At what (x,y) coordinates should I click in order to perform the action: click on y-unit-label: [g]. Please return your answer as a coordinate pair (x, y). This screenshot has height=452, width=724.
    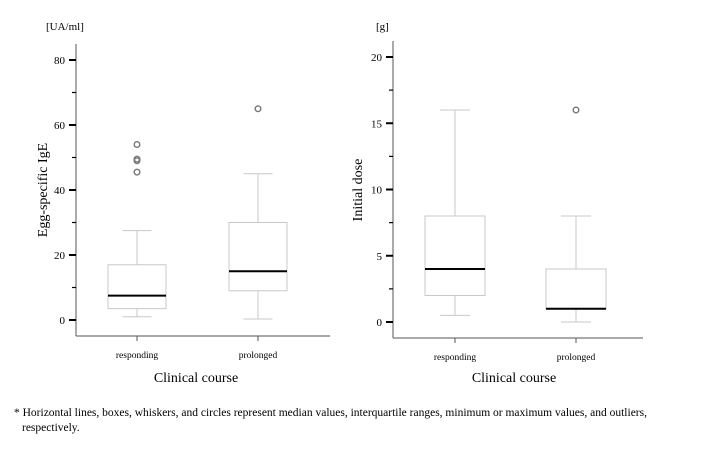
    Looking at the image, I should click on (382, 27).